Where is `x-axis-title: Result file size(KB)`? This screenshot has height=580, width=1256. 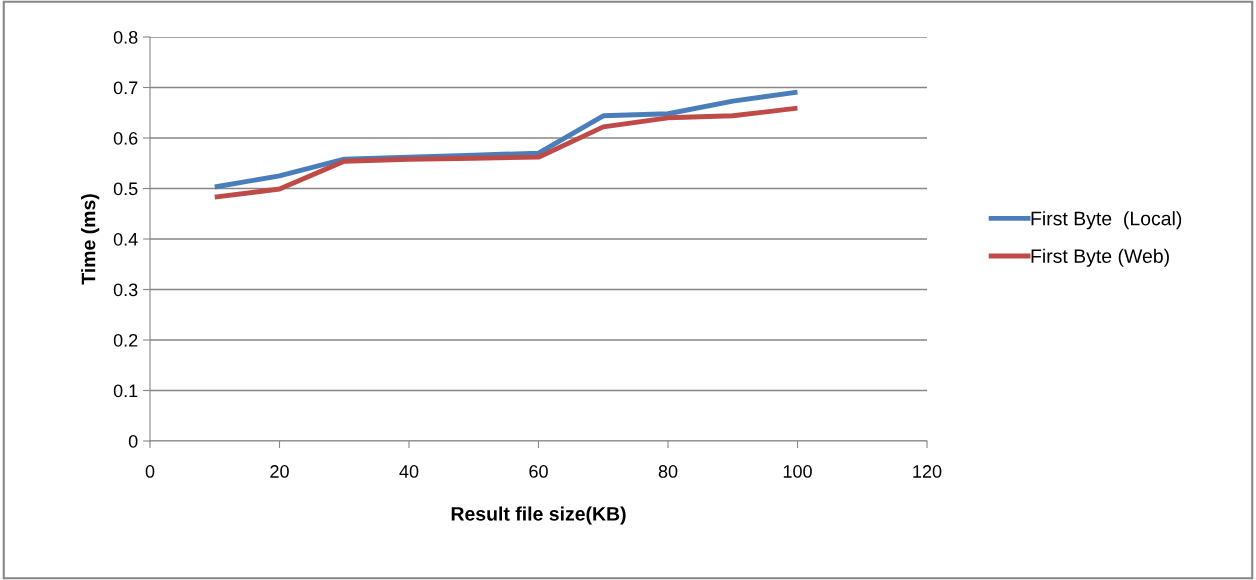
x-axis-title: Result file size(KB) is located at coordinates (538, 515).